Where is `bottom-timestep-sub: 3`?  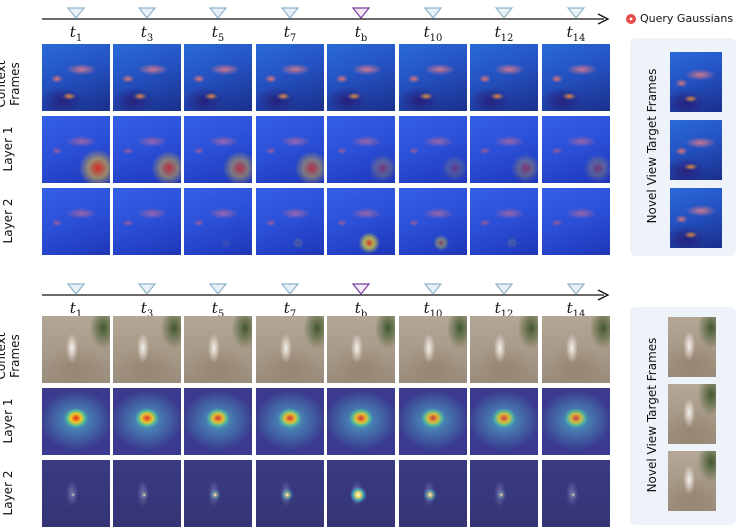 bottom-timestep-sub: 3 is located at coordinates (150, 314).